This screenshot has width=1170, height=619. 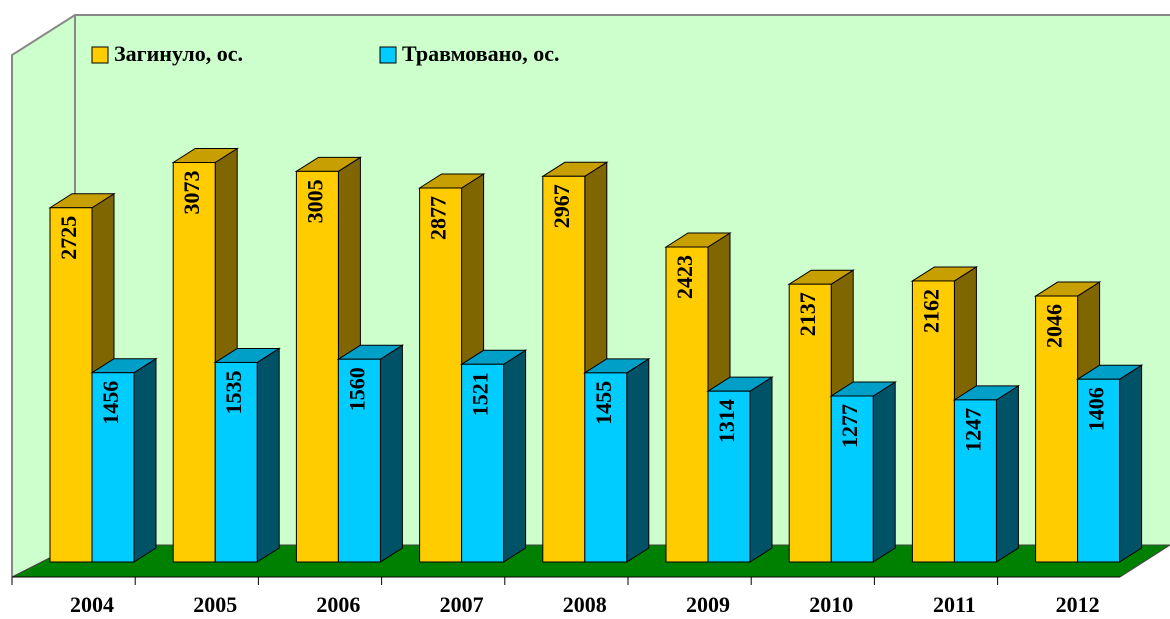 I want to click on legend: Загинуло, ос. Травмовано, ос., so click(x=325, y=53).